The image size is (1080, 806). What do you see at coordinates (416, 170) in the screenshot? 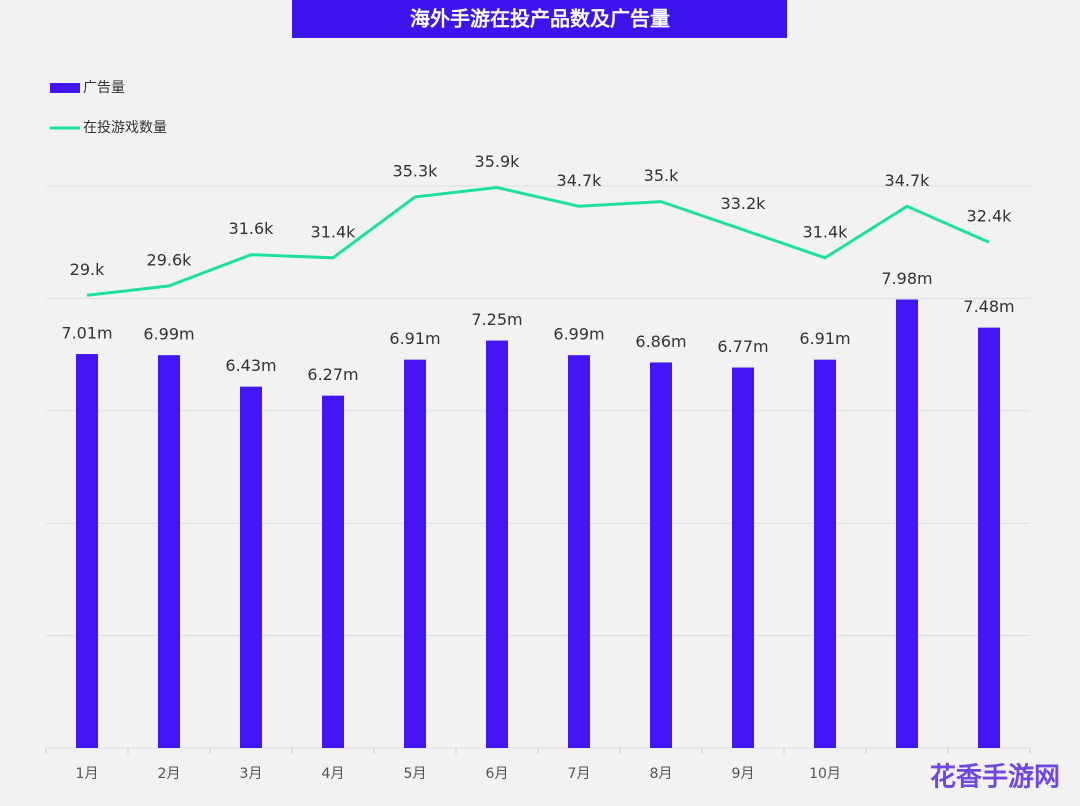
I see `line-value-label: 35.3k` at bounding box center [416, 170].